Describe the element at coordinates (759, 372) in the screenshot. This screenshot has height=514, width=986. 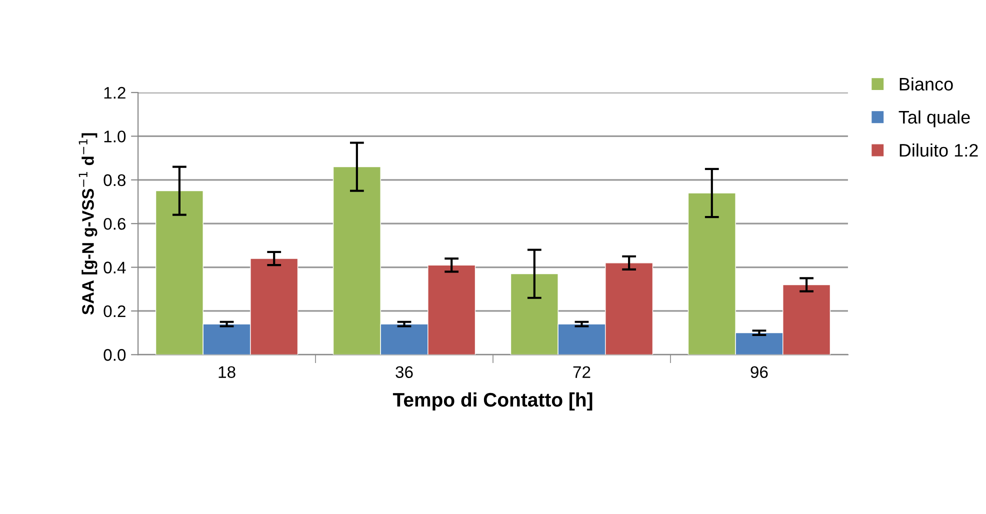
I see `x-tick-label: 96` at that location.